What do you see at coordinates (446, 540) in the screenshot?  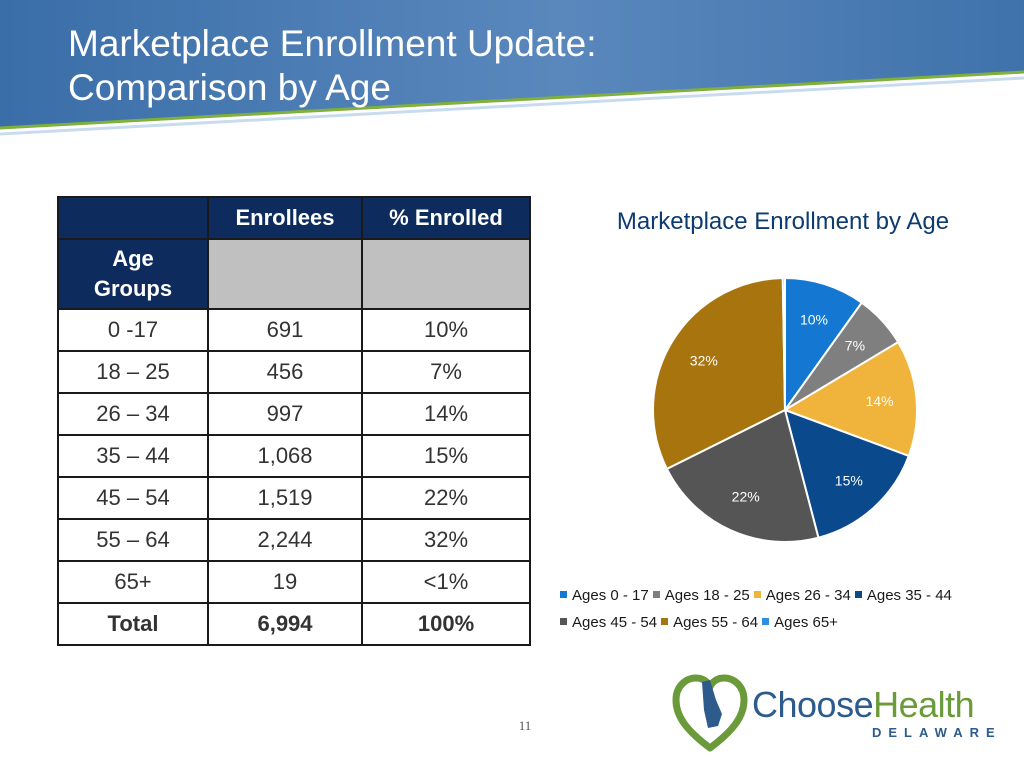 I see `percent-cell: 32%` at bounding box center [446, 540].